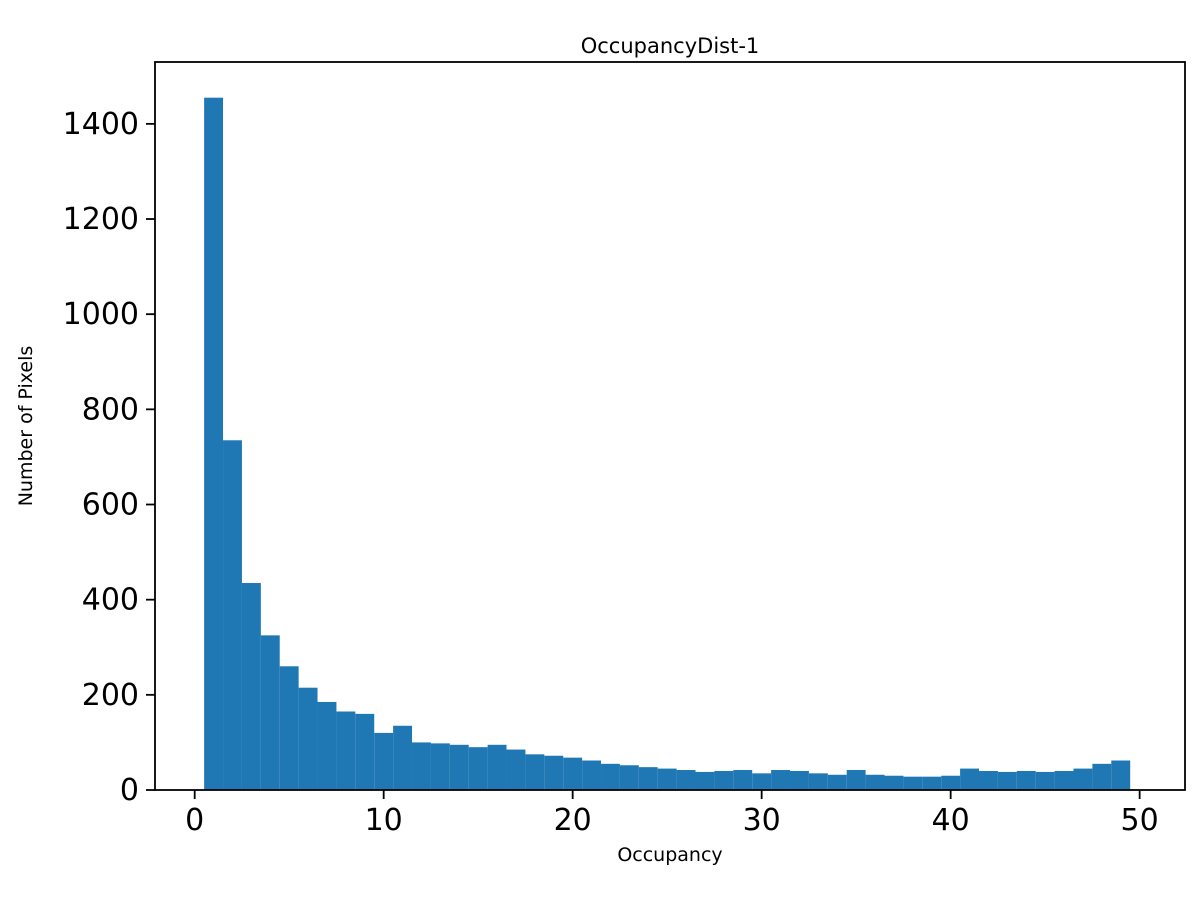 Image resolution: width=1200 pixels, height=900 pixels. I want to click on x-axis-label: Occupancy, so click(669, 855).